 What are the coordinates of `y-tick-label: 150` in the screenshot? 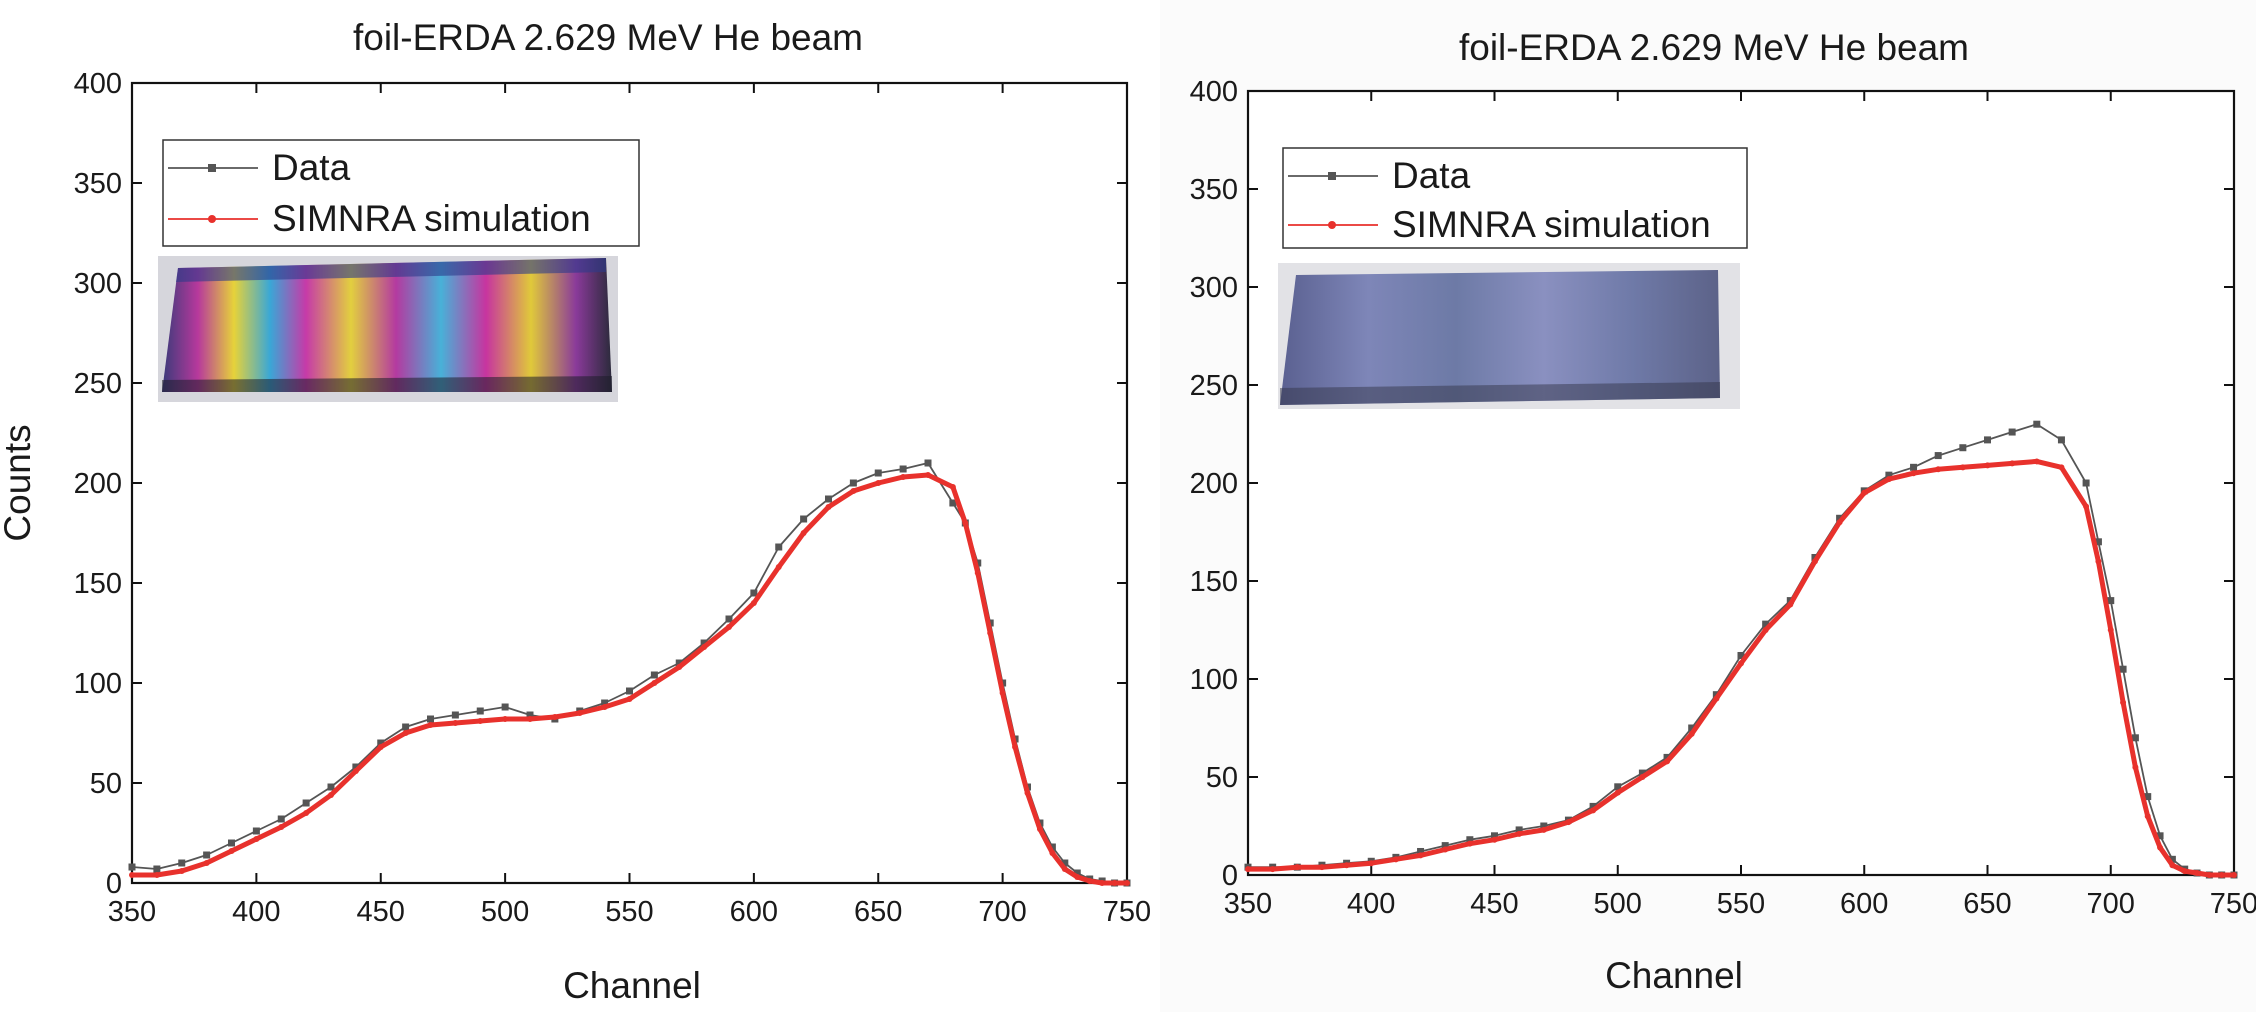 It's located at (1214, 582).